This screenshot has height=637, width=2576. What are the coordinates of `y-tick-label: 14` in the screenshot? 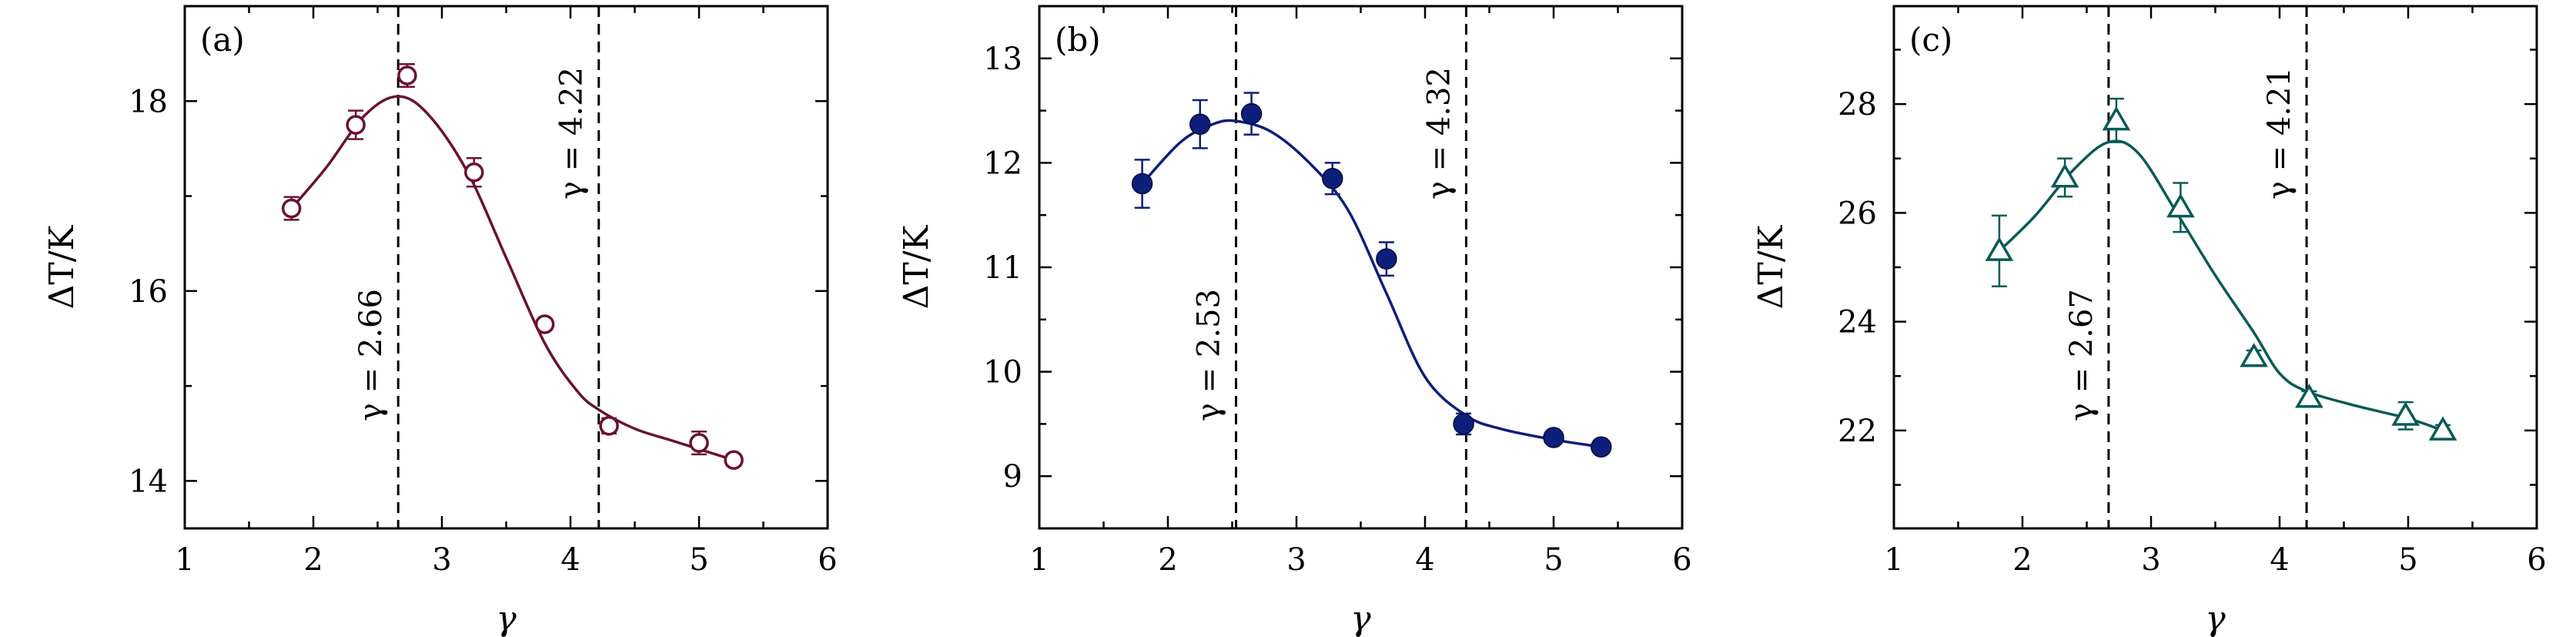 It's located at (148, 481).